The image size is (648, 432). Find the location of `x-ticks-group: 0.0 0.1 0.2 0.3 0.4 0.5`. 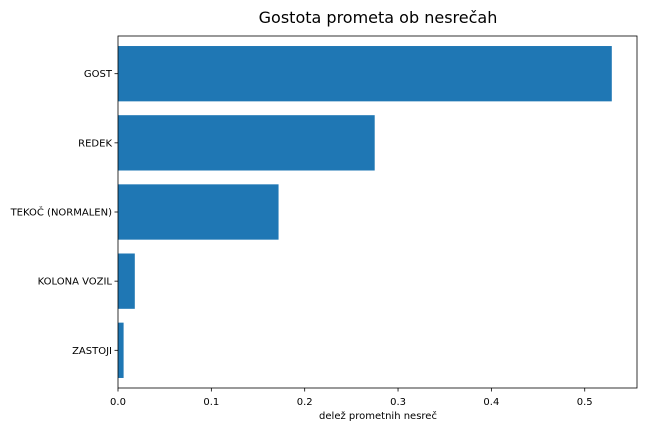

x-ticks-group: 0.0 0.1 0.2 0.3 0.4 0.5 is located at coordinates (351, 398).